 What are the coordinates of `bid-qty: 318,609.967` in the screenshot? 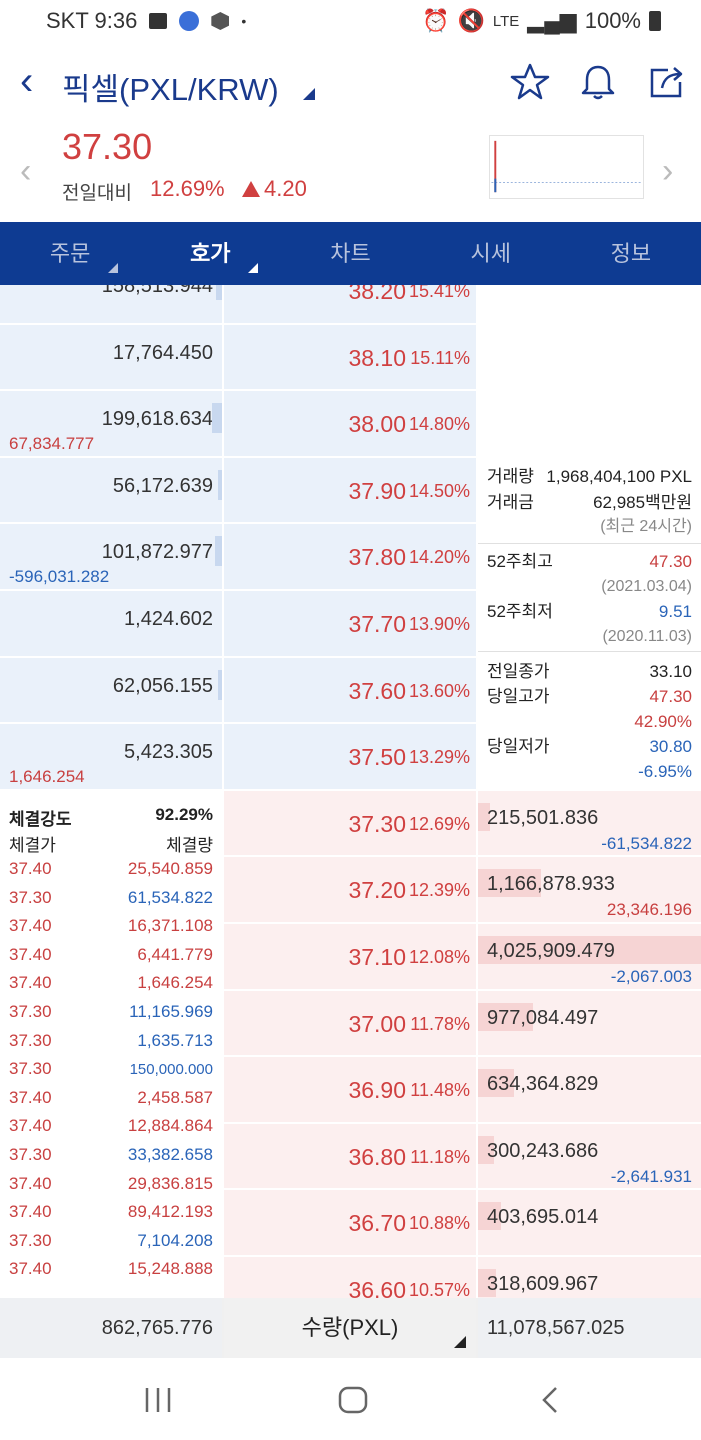 It's located at (543, 1284).